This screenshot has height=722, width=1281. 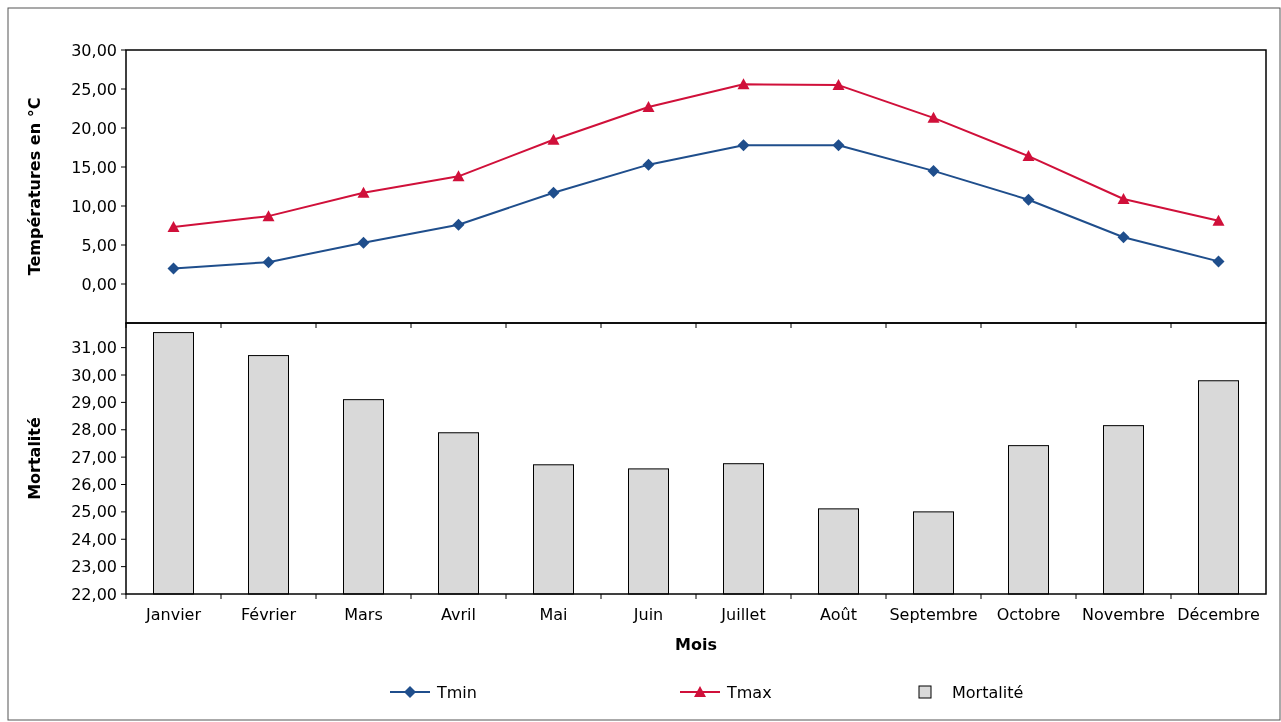 I want to click on y-tick-label: 28,00, so click(x=94, y=430).